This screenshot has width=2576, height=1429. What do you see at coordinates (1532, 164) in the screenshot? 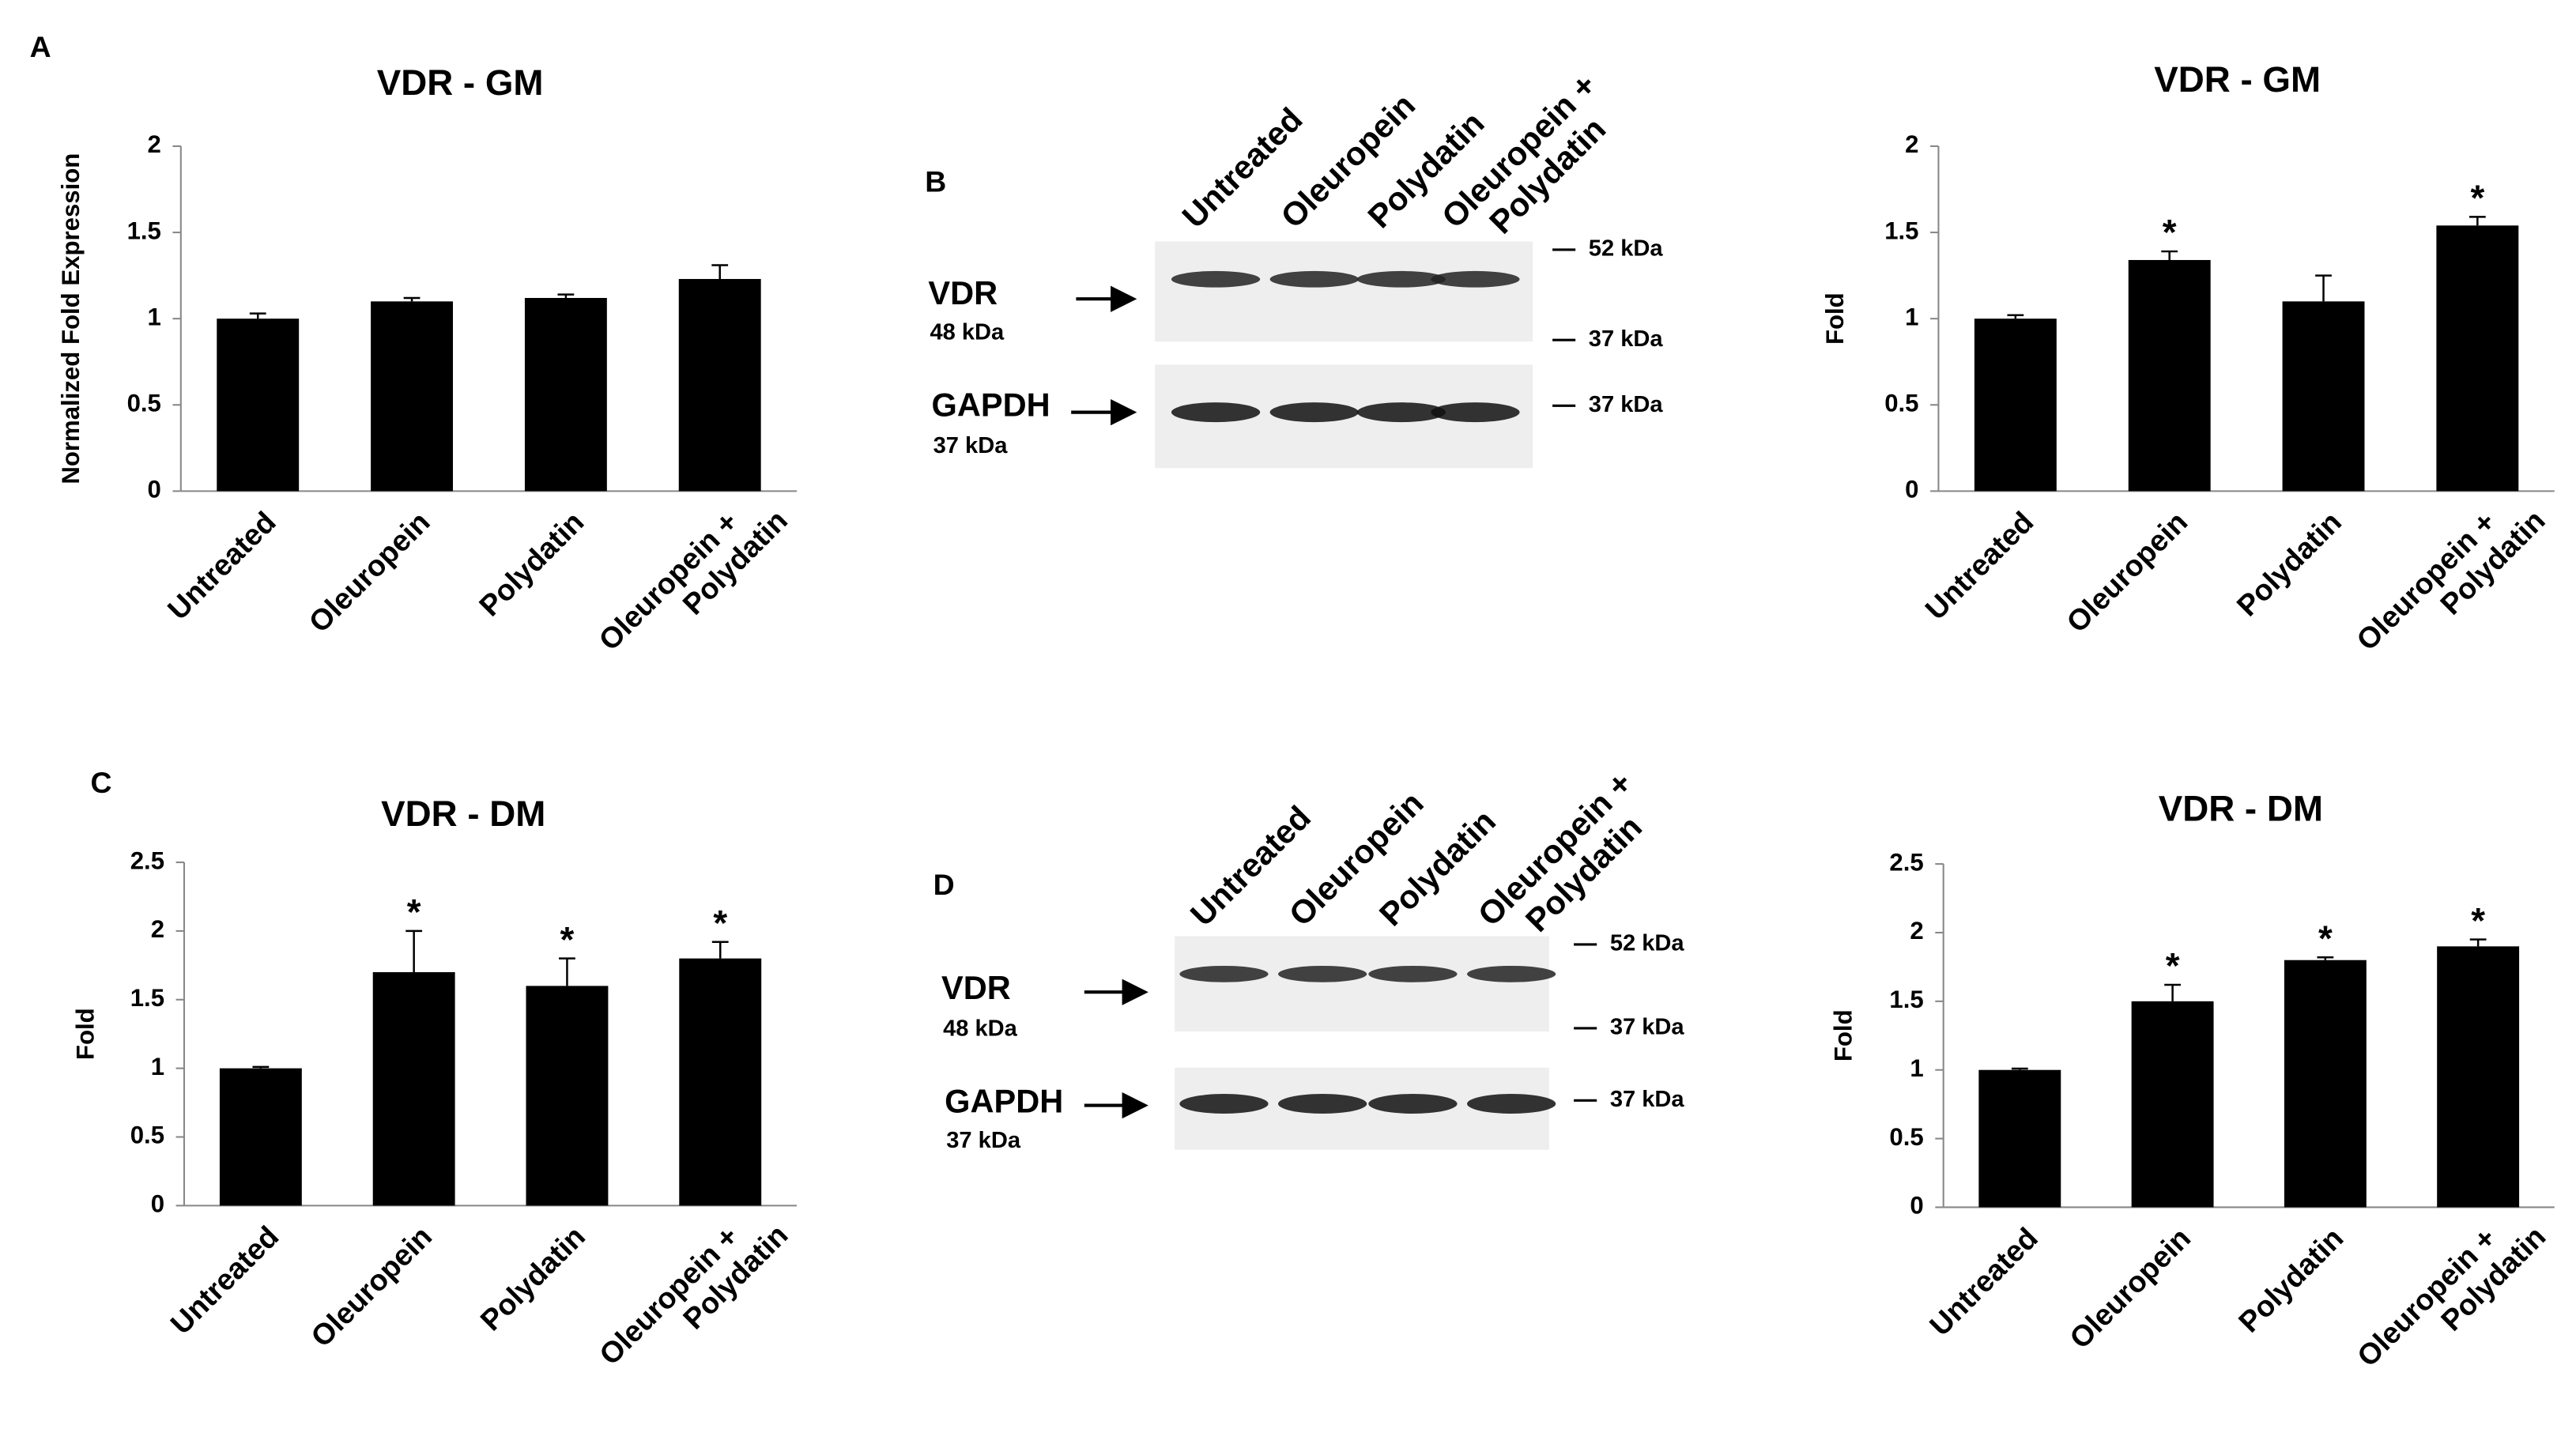
I see `lane-label: Oleuropein +Polydatin` at bounding box center [1532, 164].